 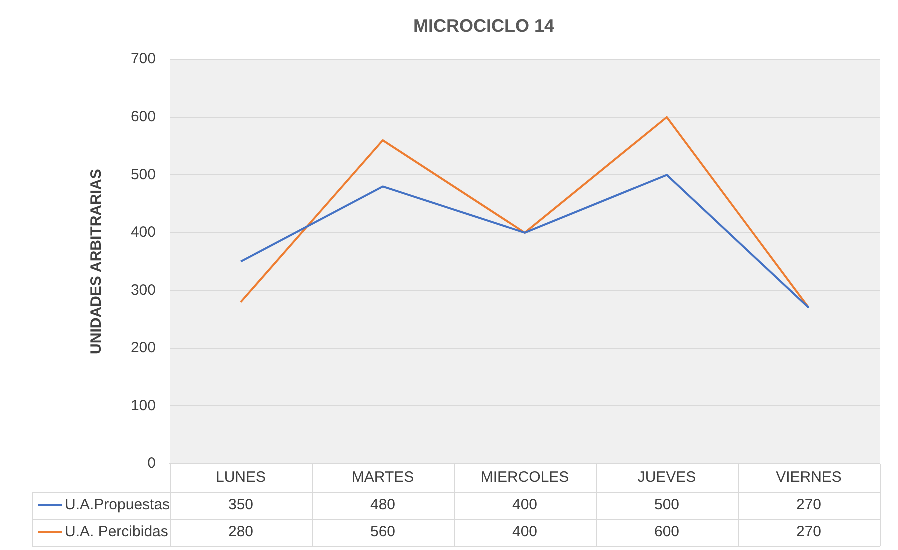 I want to click on data-label: 500, so click(x=667, y=505).